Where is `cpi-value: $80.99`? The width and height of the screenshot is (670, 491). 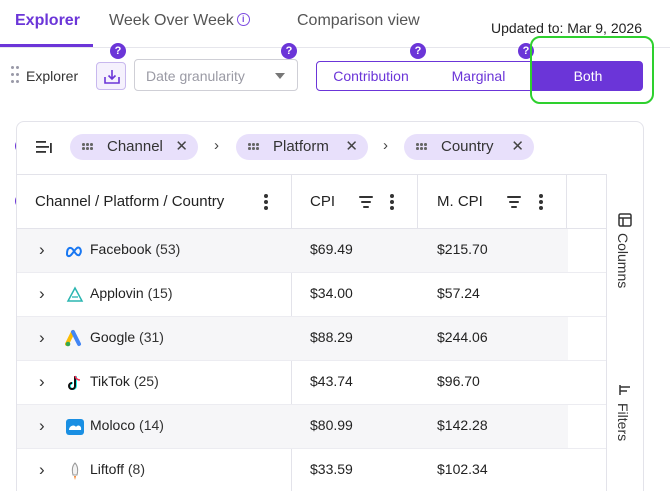
cpi-value: $80.99 is located at coordinates (331, 425).